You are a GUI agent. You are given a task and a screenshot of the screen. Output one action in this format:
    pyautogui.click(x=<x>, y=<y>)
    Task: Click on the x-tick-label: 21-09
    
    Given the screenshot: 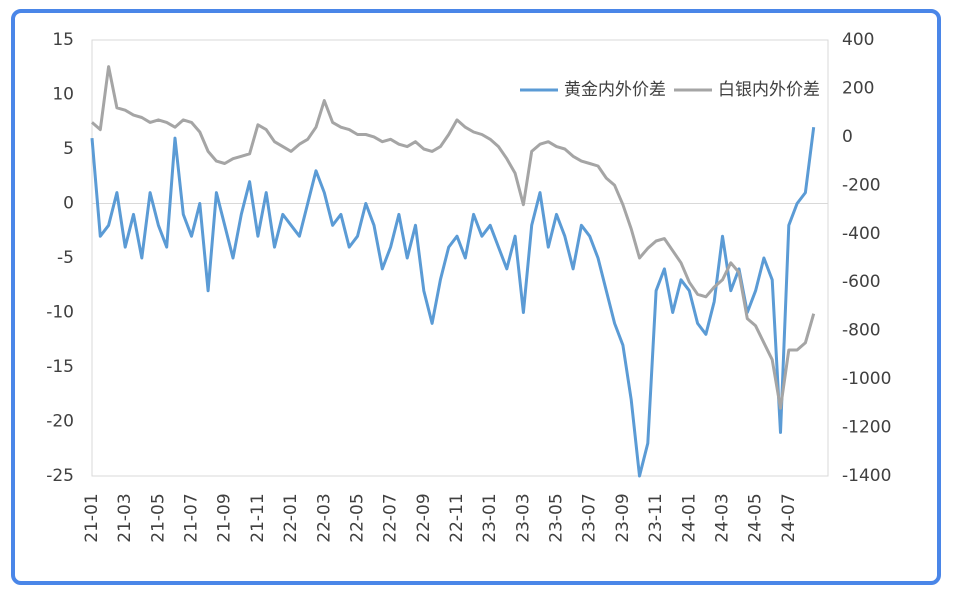 What is the action you would take?
    pyautogui.click(x=225, y=517)
    